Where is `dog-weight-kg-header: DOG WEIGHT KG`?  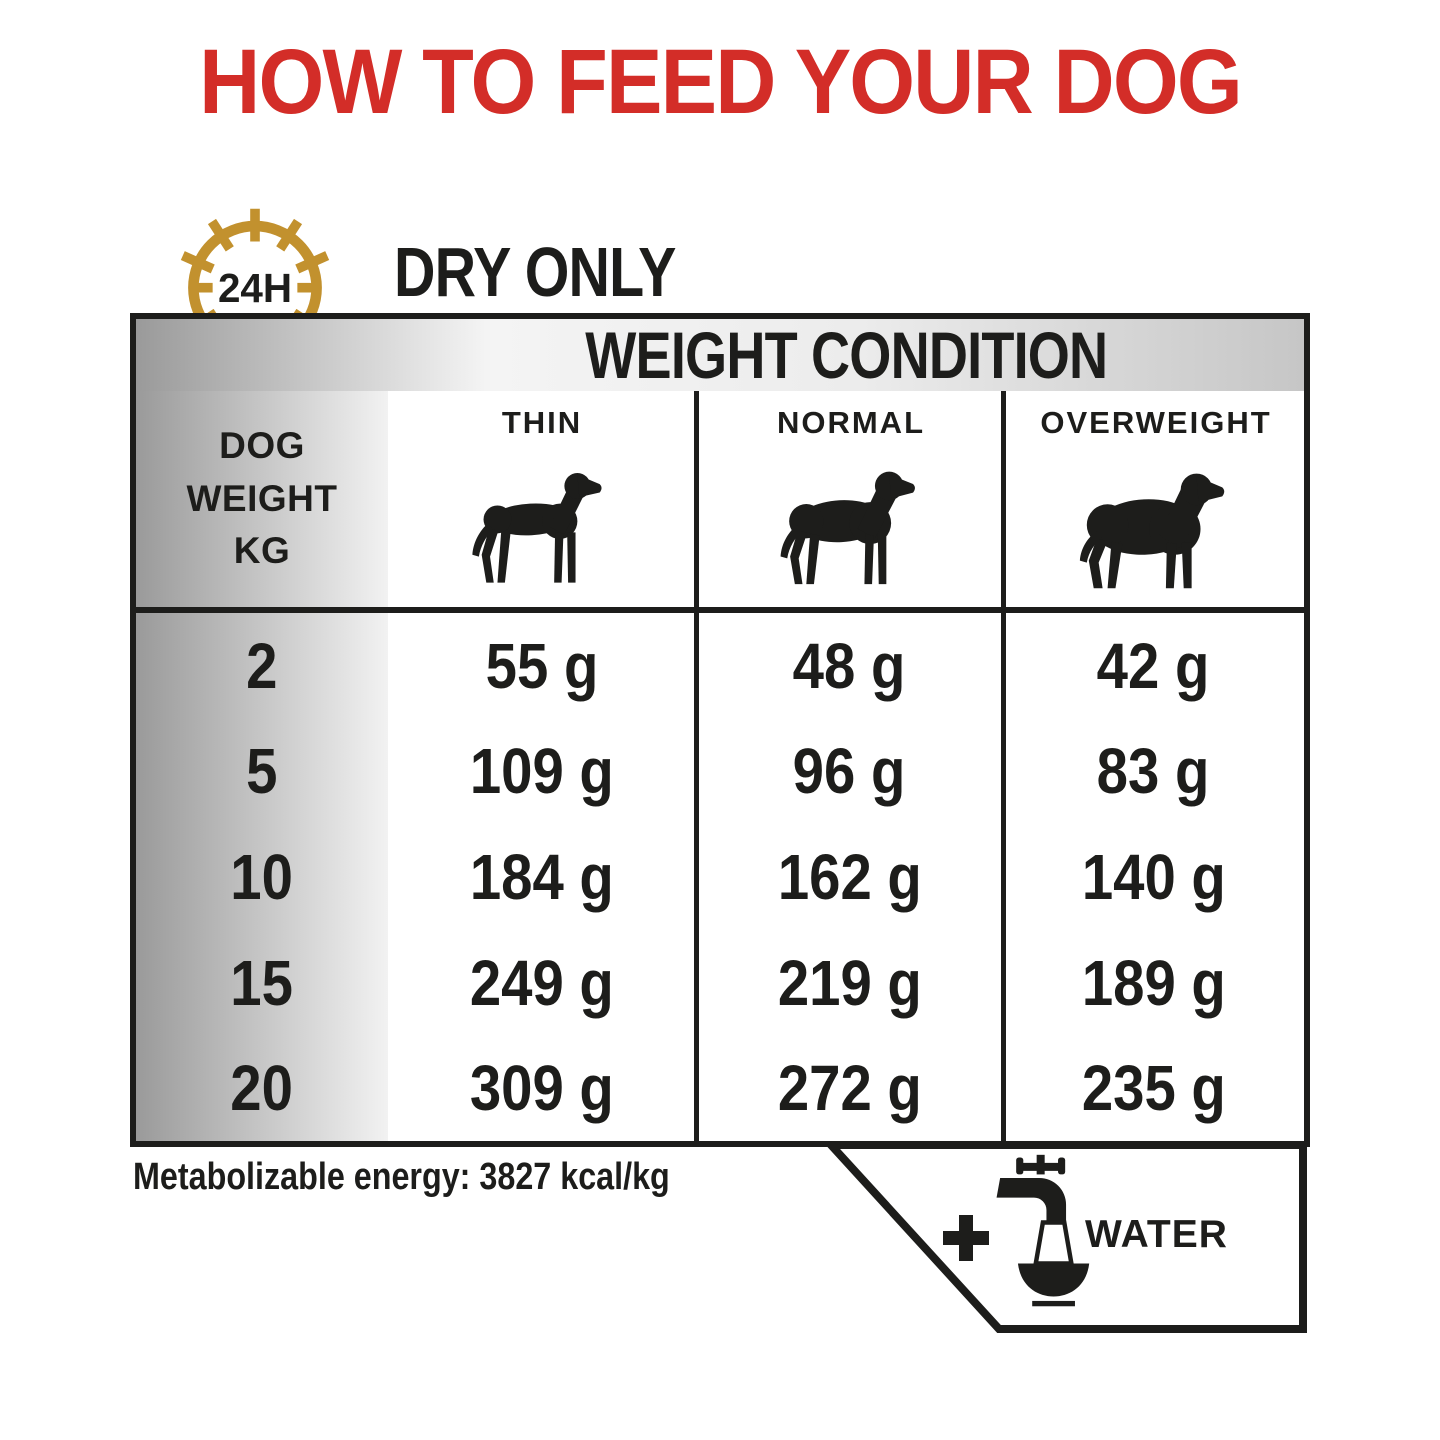
dog-weight-kg-header: DOG WEIGHT KG is located at coordinates (262, 499).